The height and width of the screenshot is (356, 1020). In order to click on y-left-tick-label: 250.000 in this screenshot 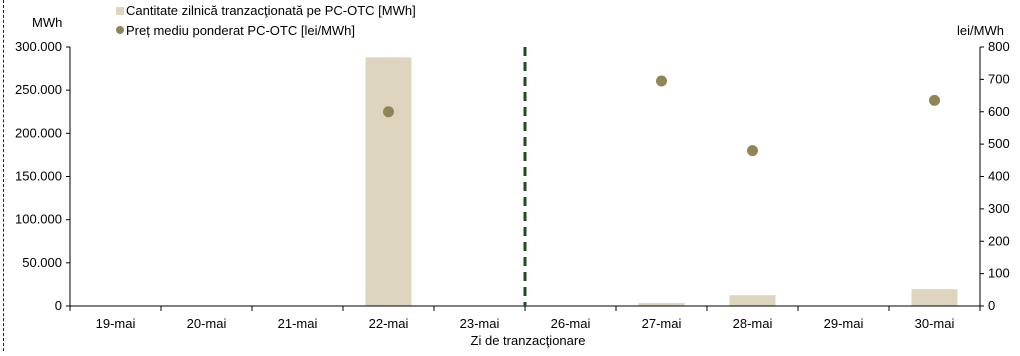, I will do `click(38, 89)`.